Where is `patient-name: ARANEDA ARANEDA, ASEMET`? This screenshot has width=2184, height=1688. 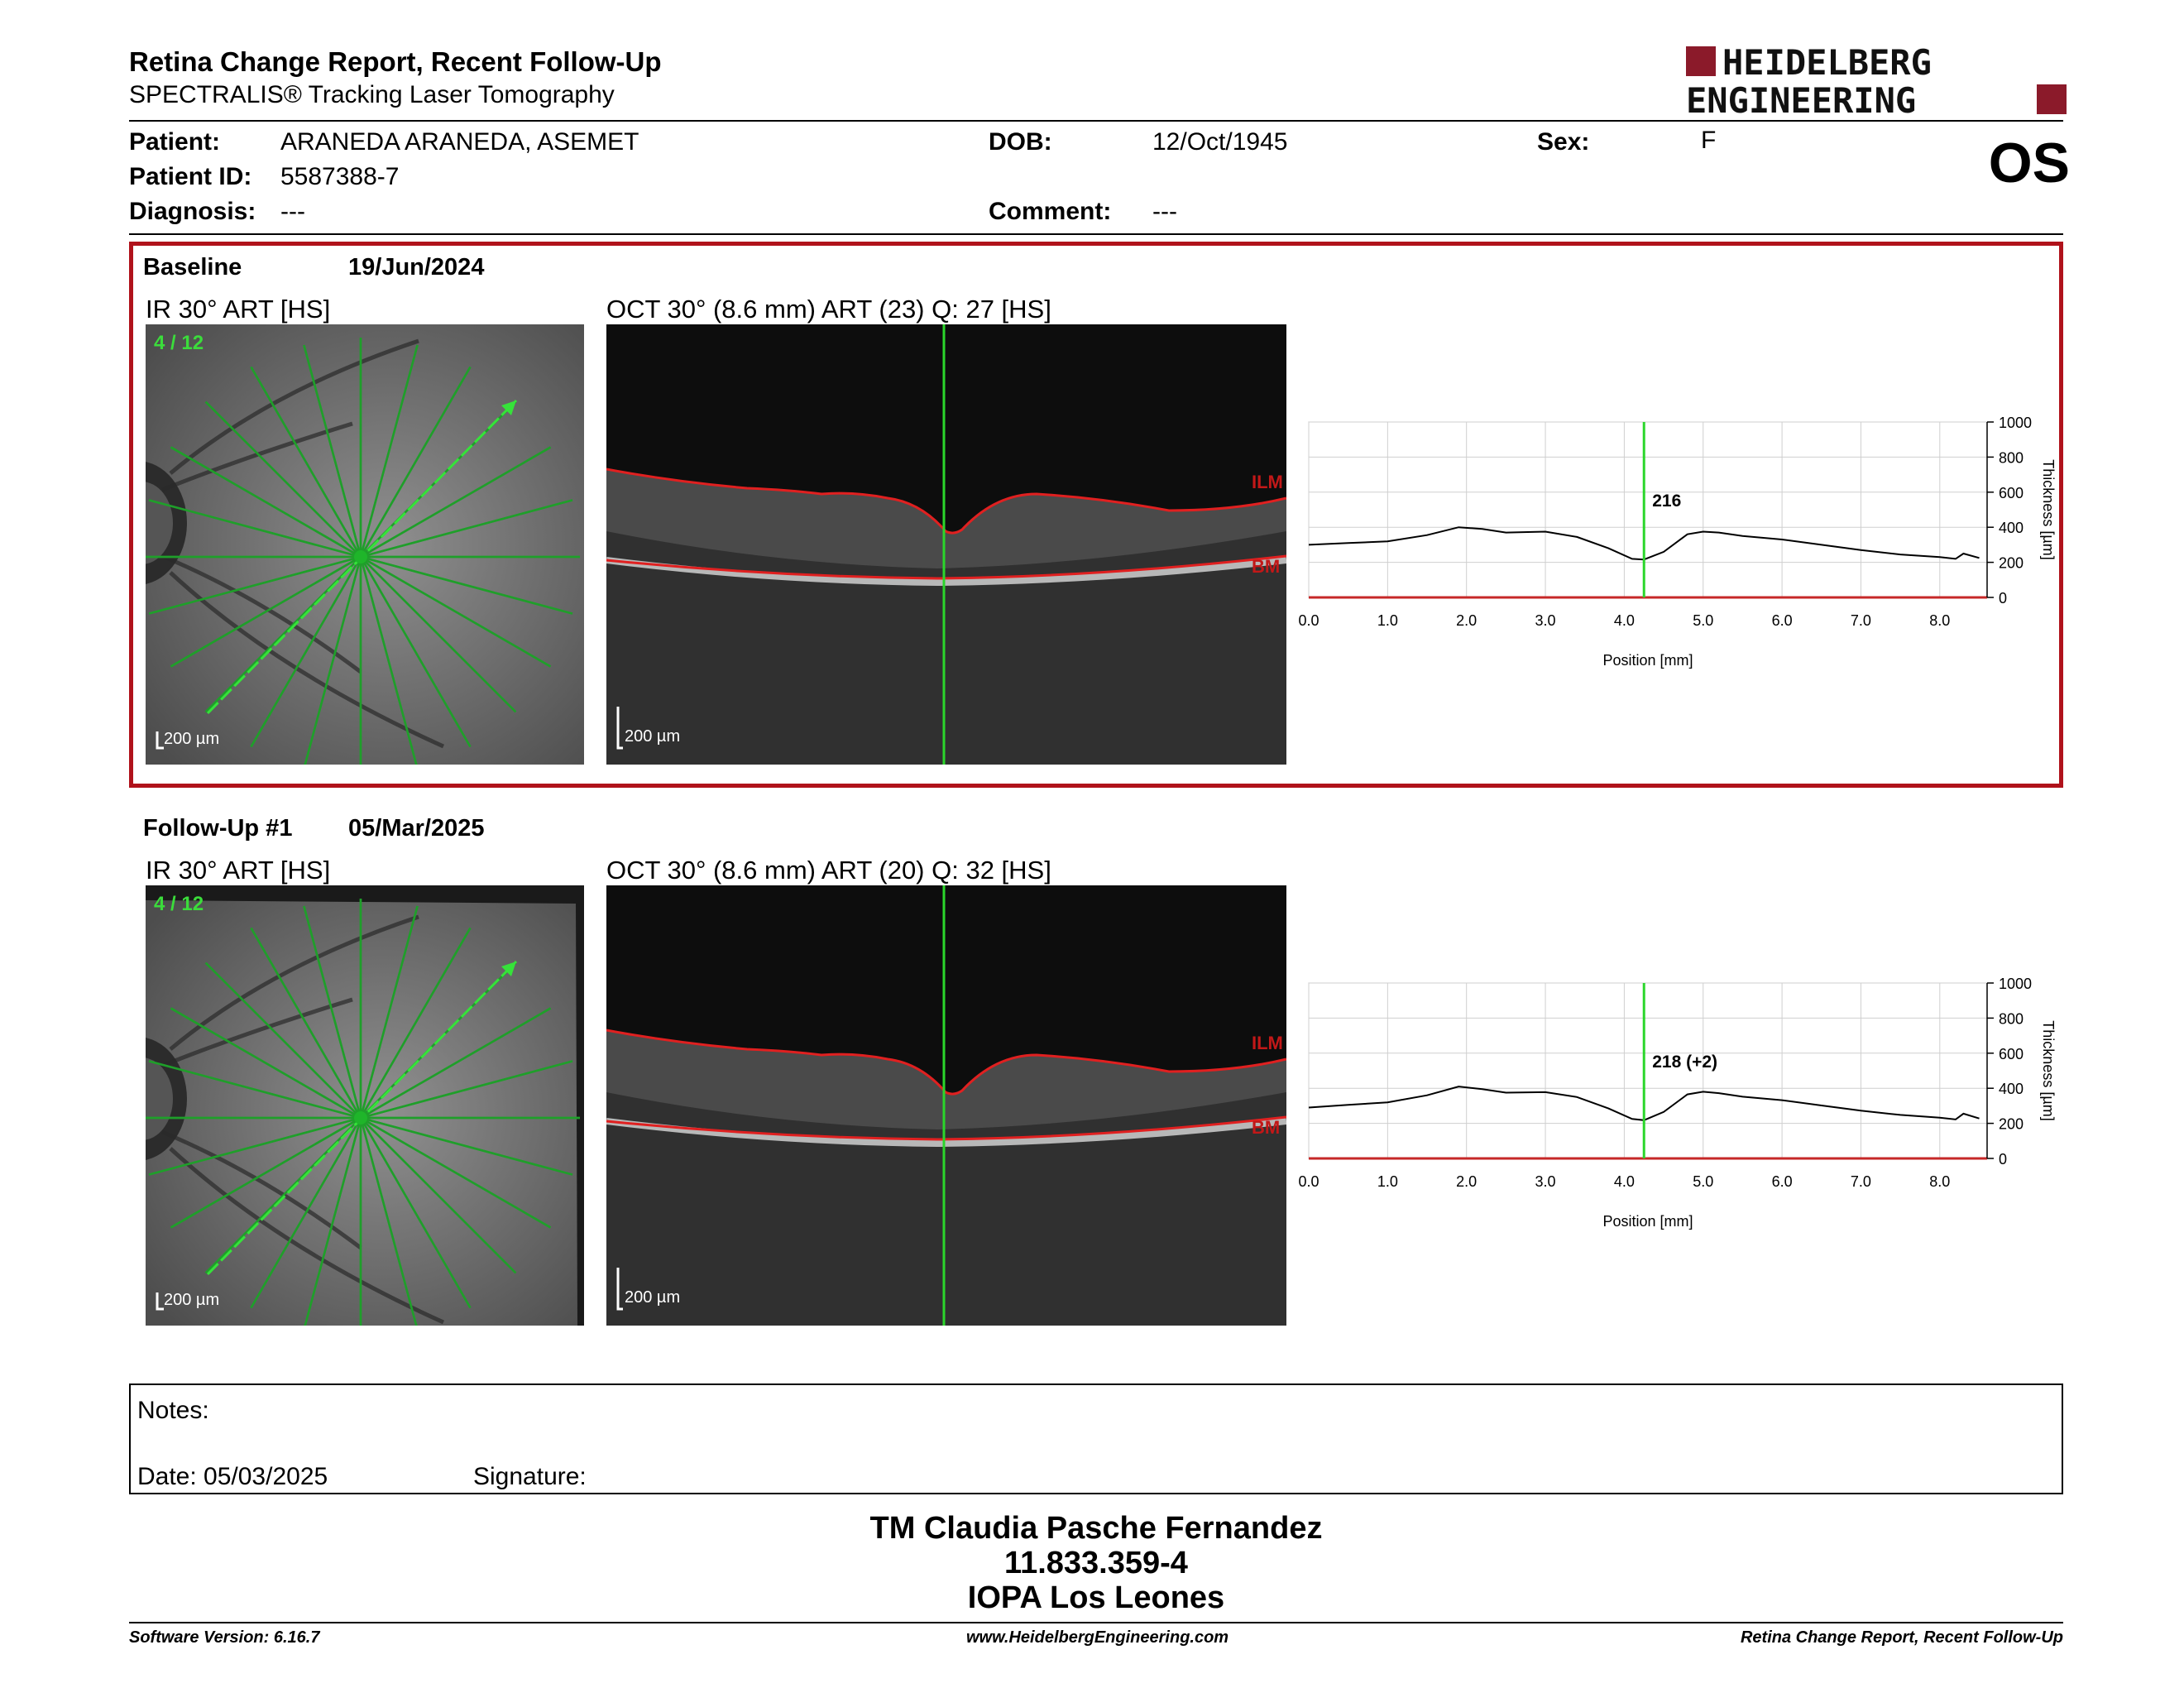 patient-name: ARANEDA ARANEDA, ASEMET is located at coordinates (459, 142).